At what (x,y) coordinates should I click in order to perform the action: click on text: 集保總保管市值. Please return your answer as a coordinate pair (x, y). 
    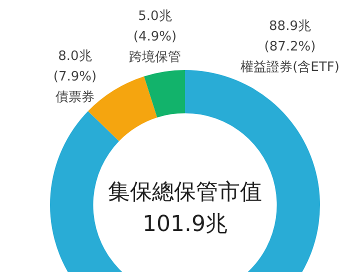
    Looking at the image, I should click on (185, 192).